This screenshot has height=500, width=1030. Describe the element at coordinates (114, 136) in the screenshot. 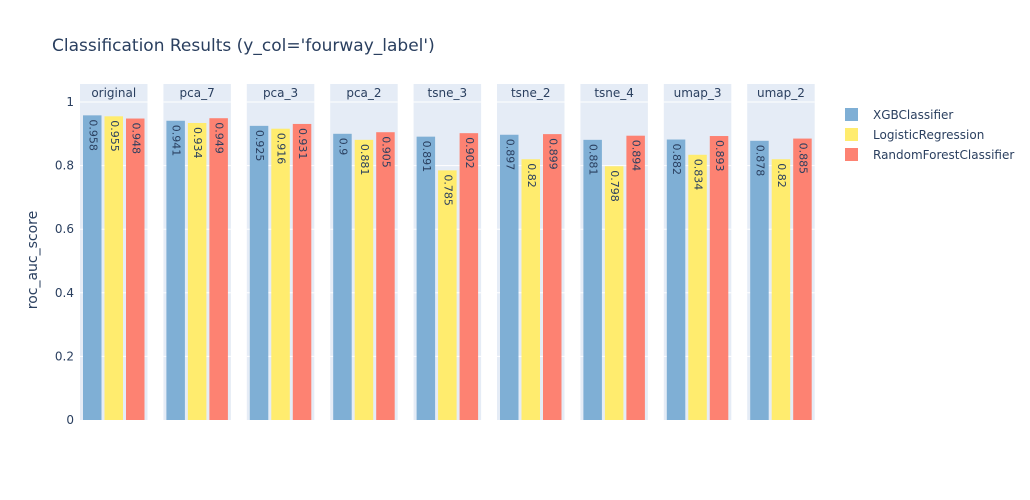

I see `bar-value-label: 0.955` at that location.